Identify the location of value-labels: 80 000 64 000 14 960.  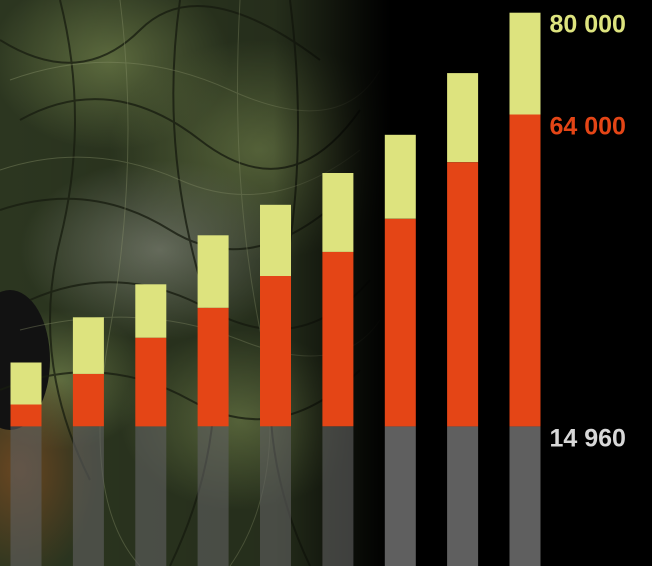
(588, 232).